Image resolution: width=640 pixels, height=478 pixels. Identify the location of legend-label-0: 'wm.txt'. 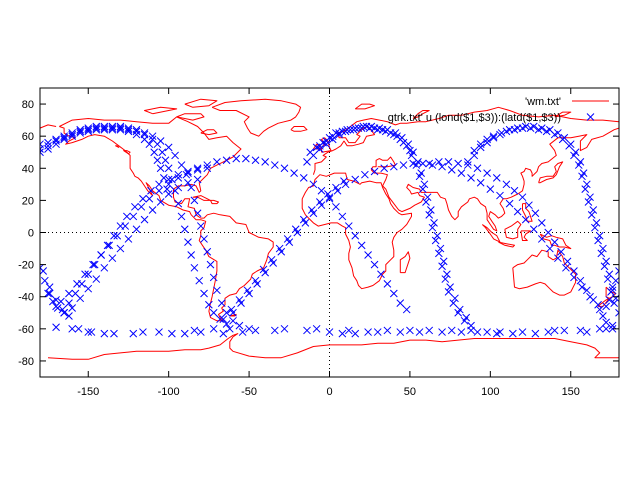
(543, 102).